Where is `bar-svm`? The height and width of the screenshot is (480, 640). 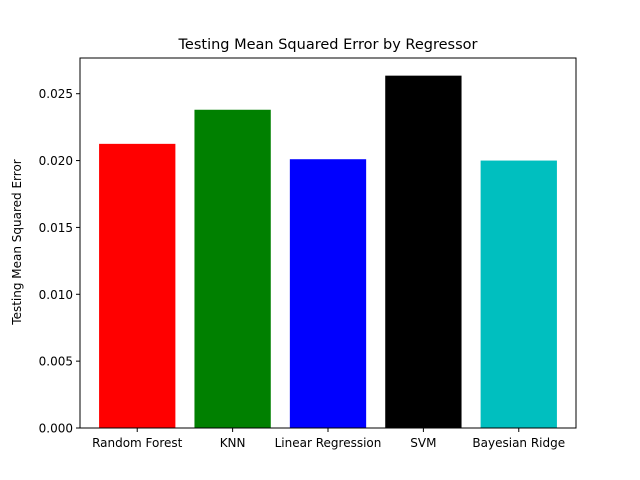
bar-svm is located at coordinates (423, 252).